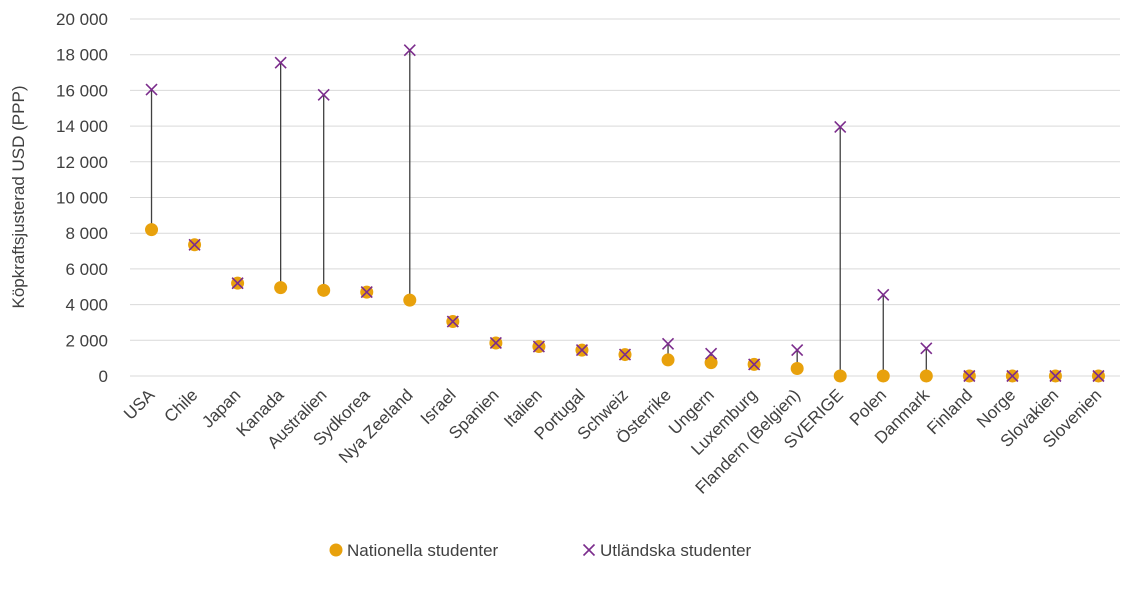  Describe the element at coordinates (676, 550) in the screenshot. I see `legend-label-utlandska: Utländska studenter` at that location.